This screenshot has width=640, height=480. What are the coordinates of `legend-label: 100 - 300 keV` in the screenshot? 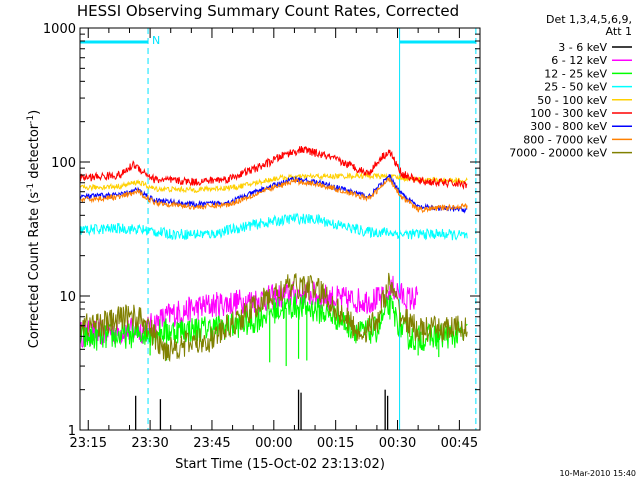 It's located at (568, 113).